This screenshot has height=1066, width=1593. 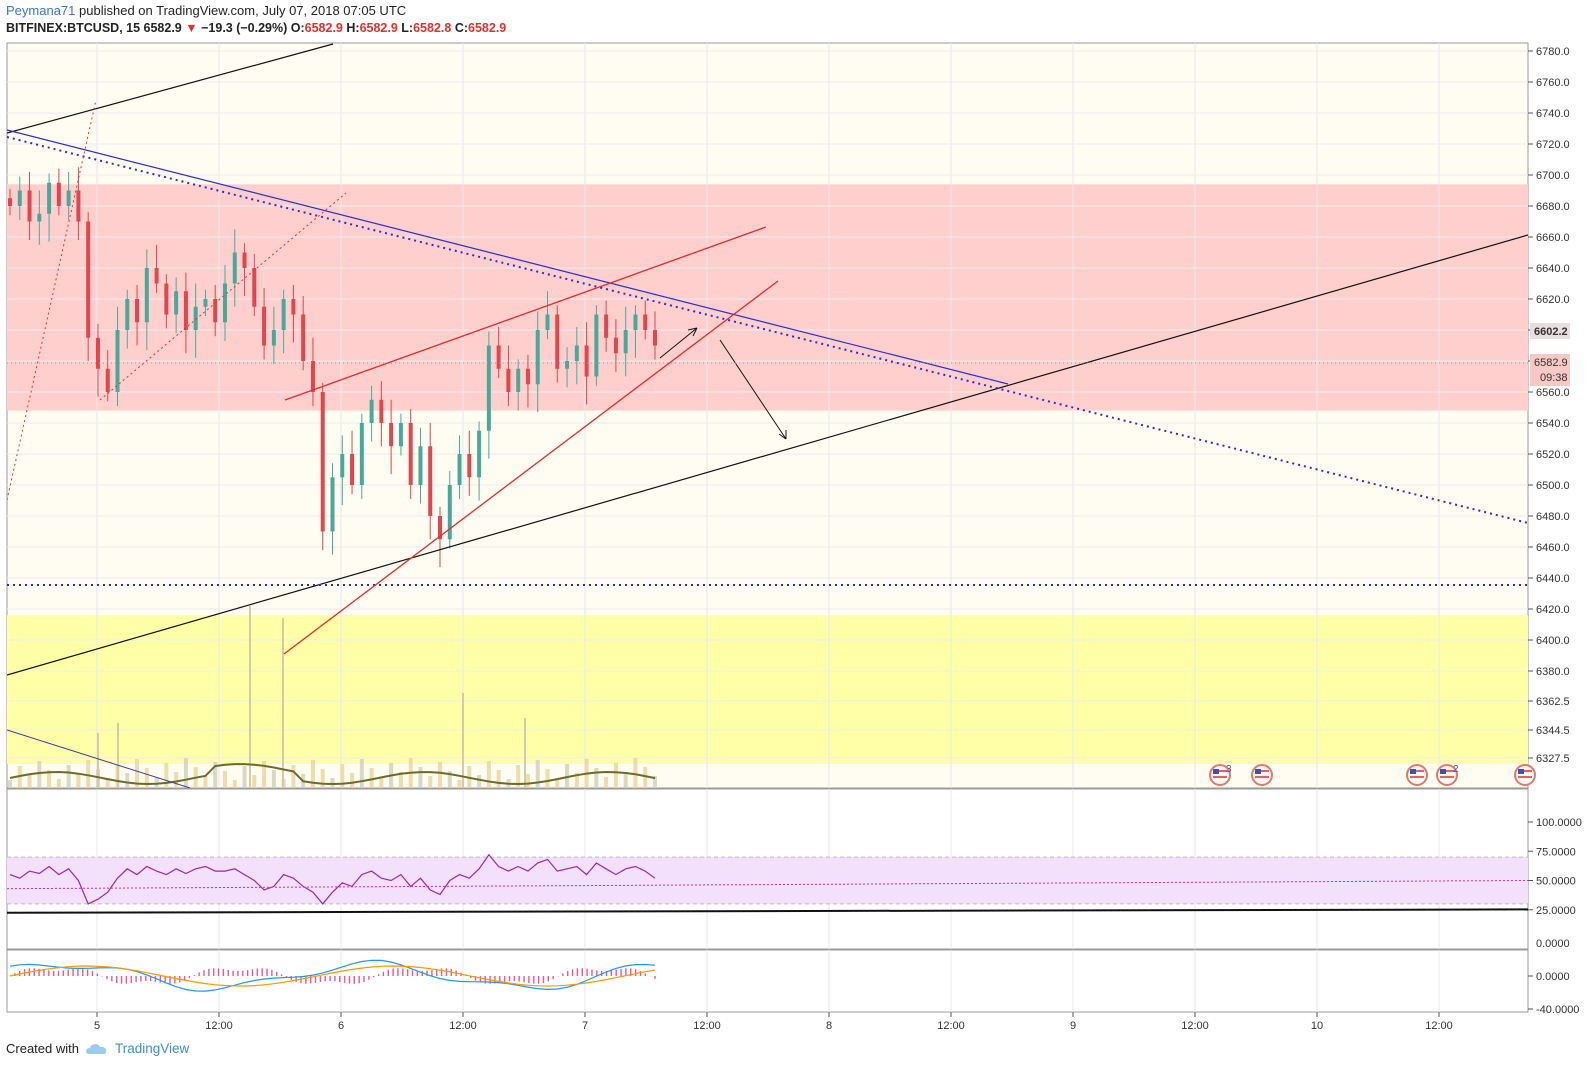 I want to click on down-arrow-head, so click(x=782, y=435).